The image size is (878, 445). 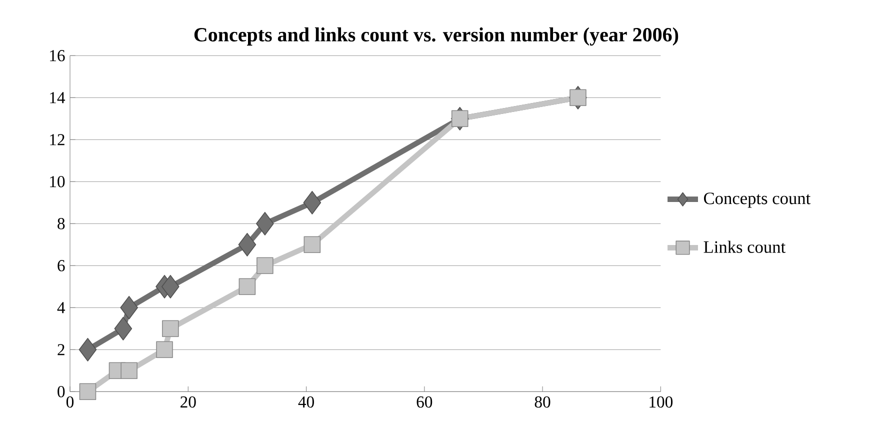 I want to click on y-tick-label: 0, so click(x=61, y=392).